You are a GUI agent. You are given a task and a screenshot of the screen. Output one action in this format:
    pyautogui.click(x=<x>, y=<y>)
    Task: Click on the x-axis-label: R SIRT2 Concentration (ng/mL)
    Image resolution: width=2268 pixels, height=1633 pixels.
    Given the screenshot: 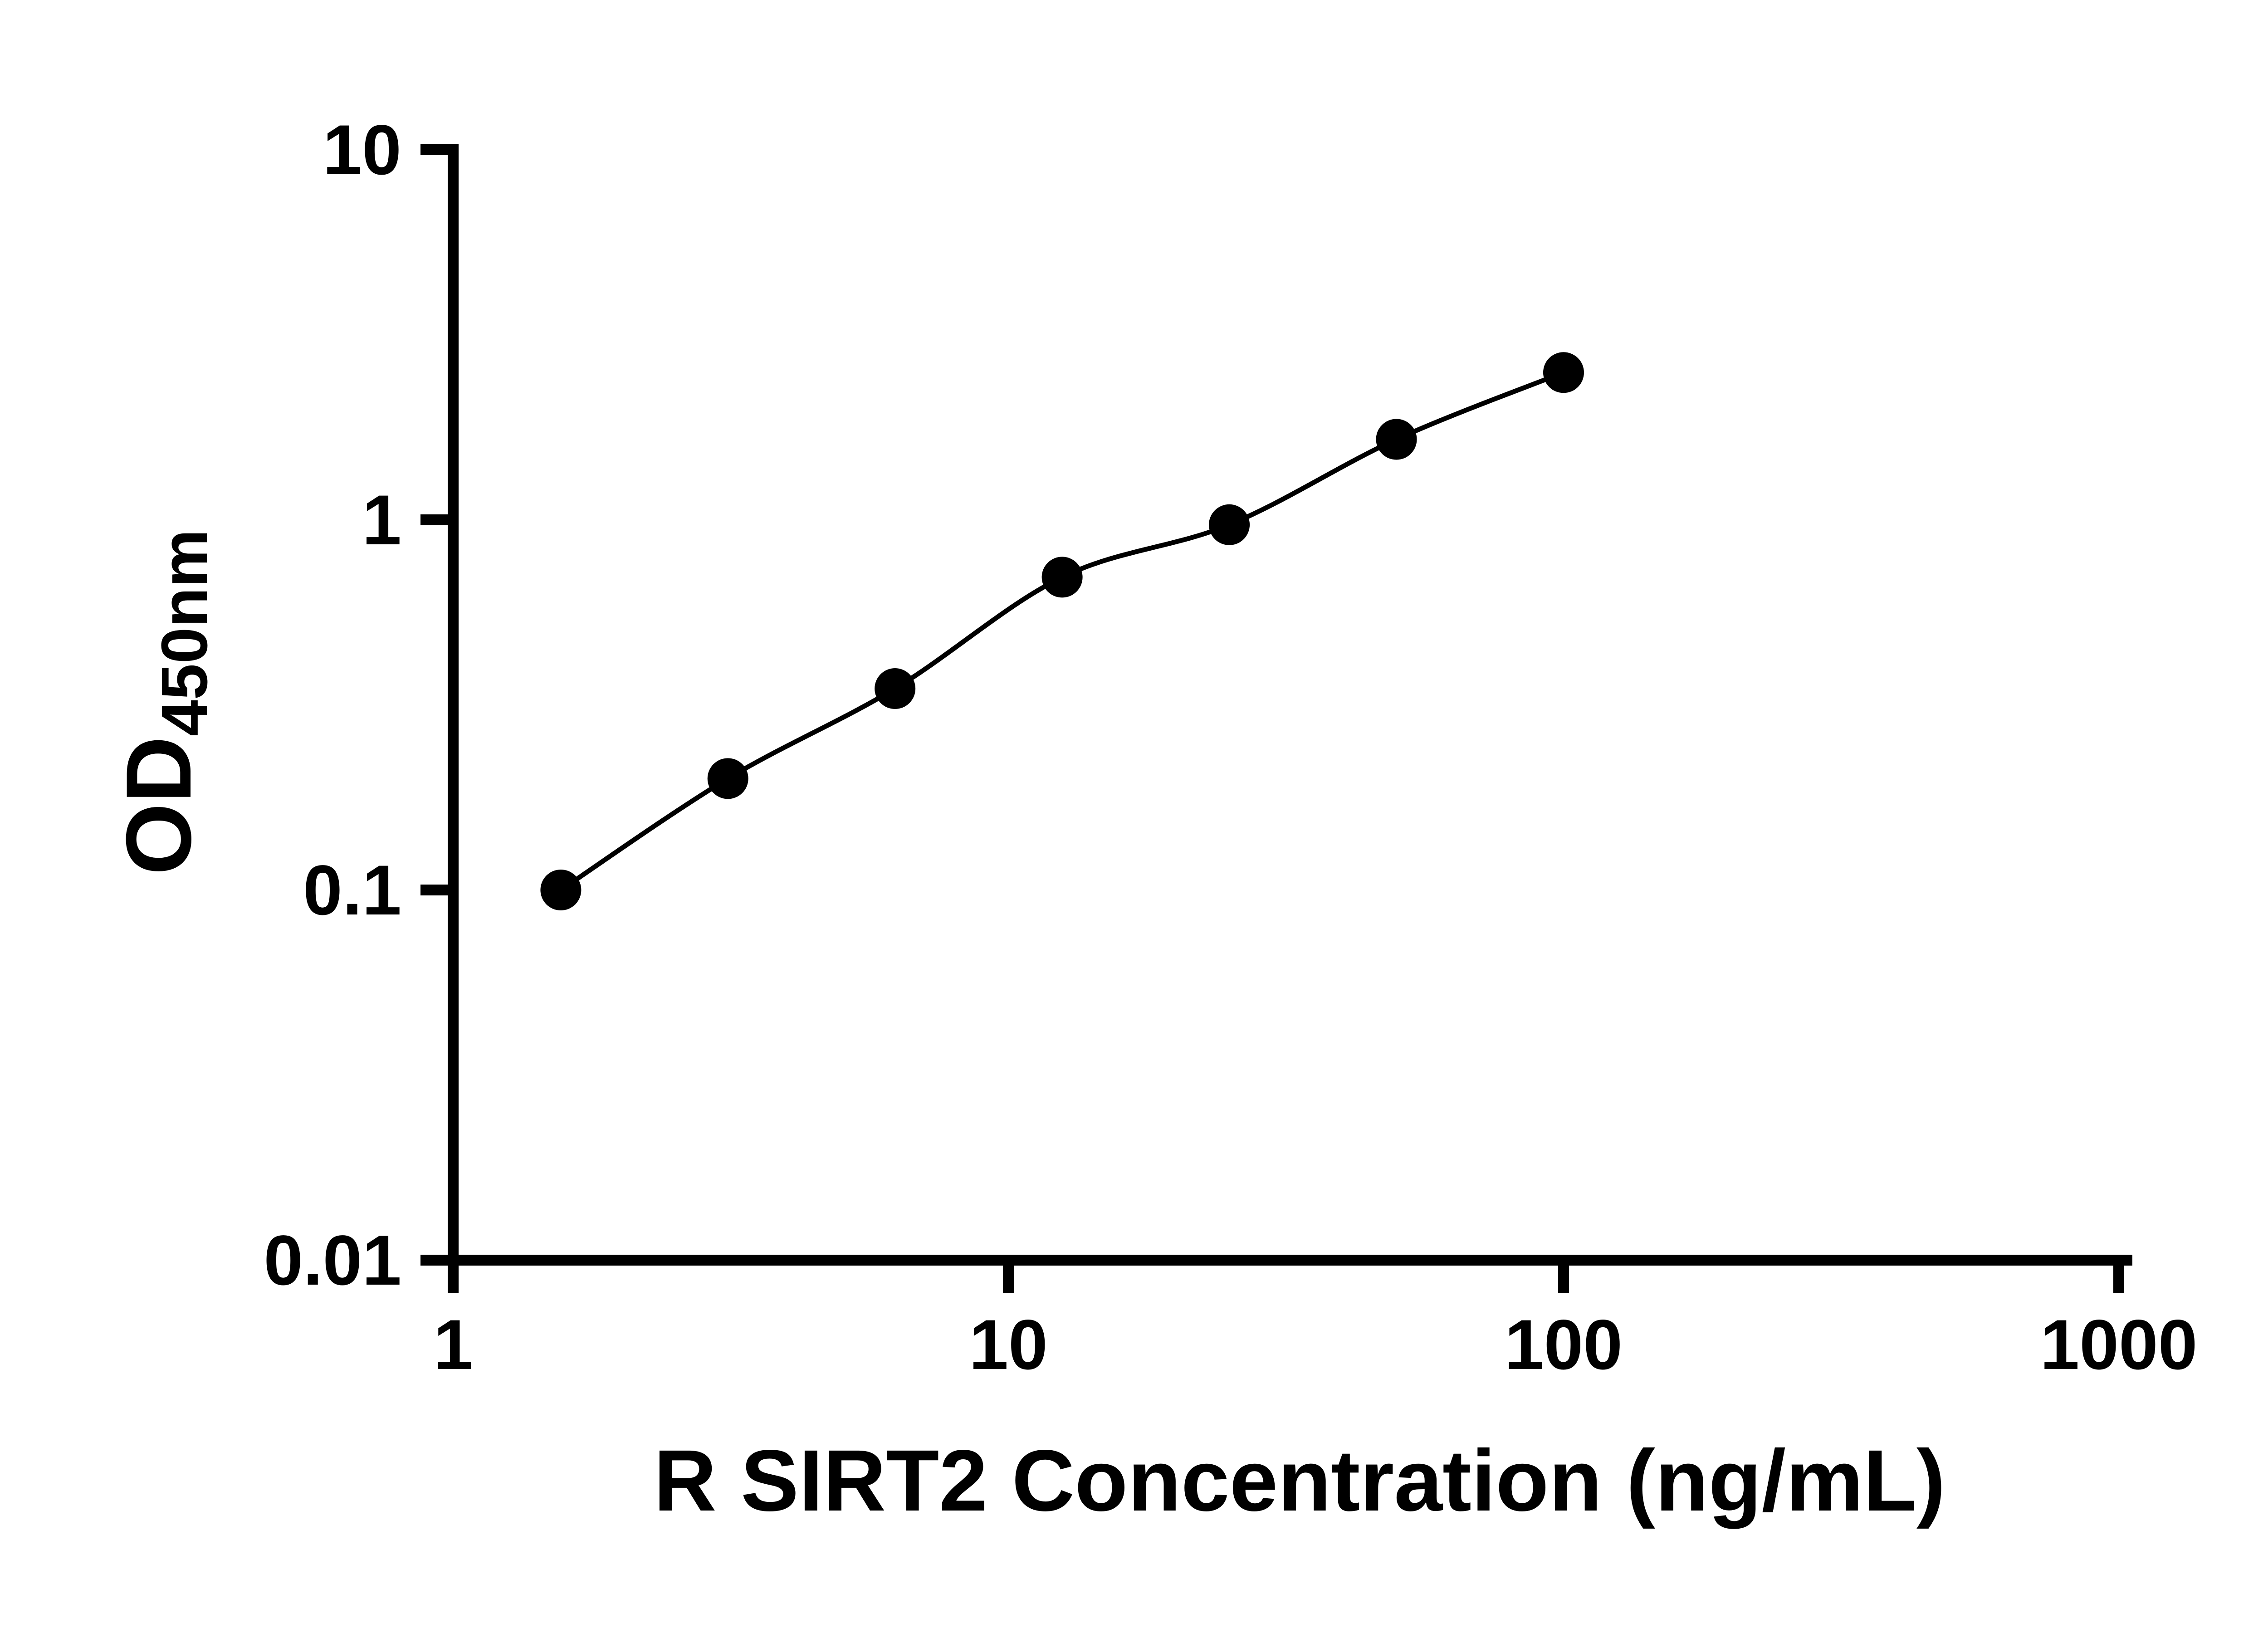 What is the action you would take?
    pyautogui.click(x=1299, y=1480)
    